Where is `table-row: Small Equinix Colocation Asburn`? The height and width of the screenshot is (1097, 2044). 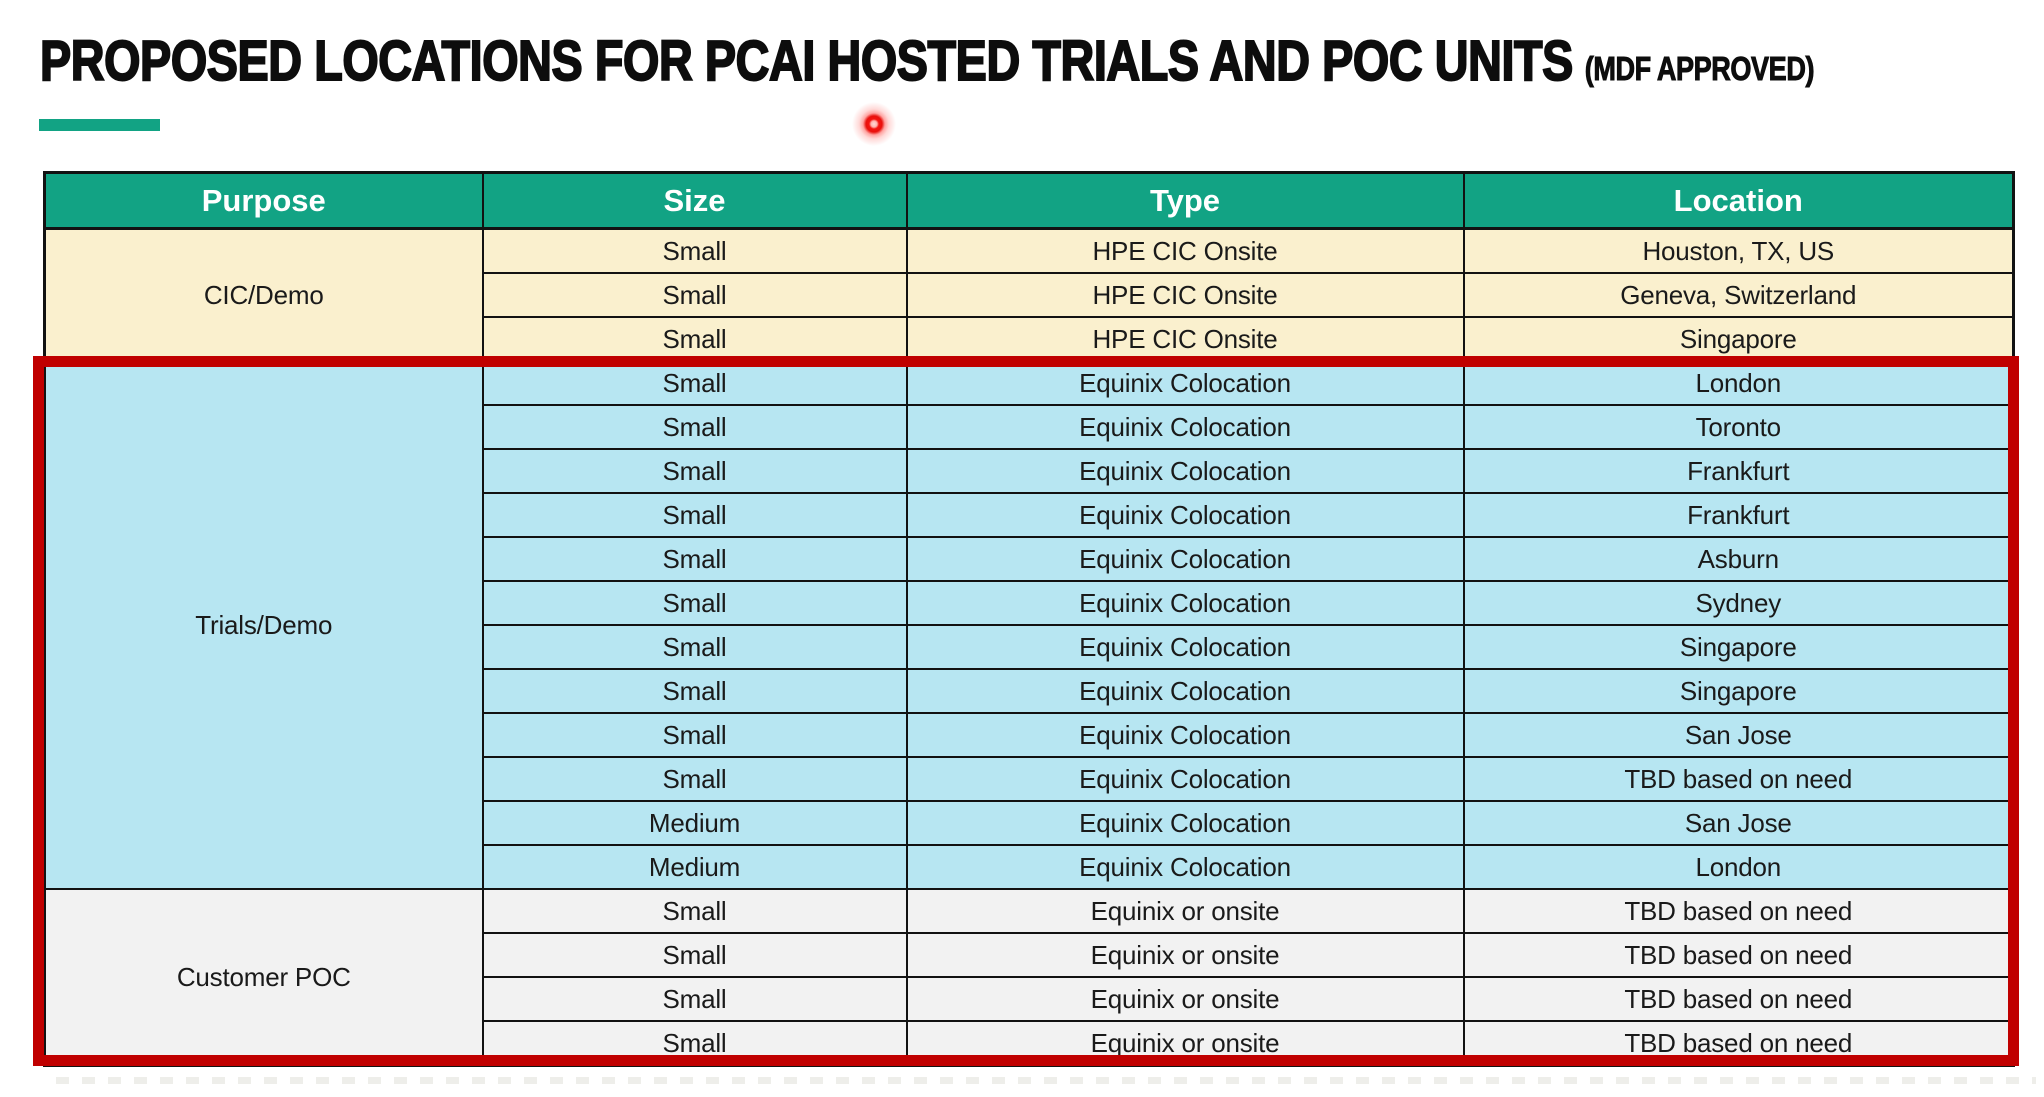
table-row: Small Equinix Colocation Asburn is located at coordinates (1030, 559).